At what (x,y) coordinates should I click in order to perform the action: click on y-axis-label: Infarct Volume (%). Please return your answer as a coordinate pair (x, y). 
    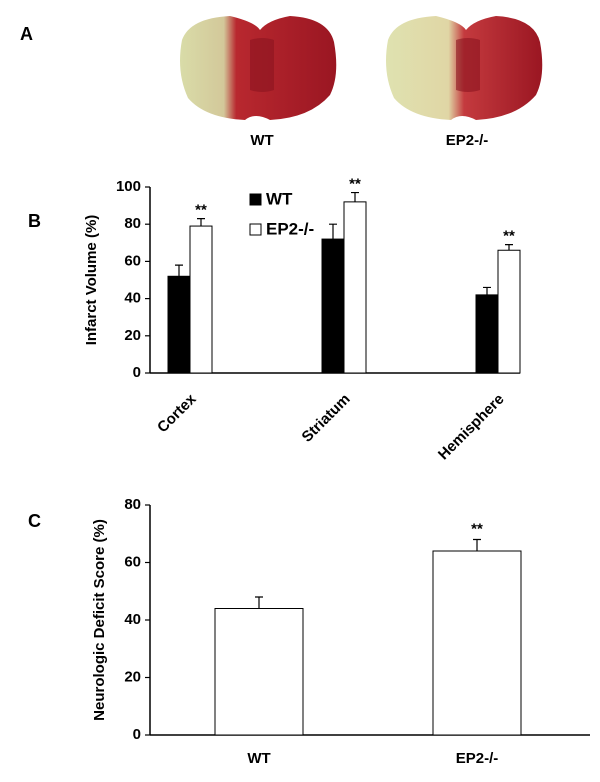
    Looking at the image, I should click on (91, 280).